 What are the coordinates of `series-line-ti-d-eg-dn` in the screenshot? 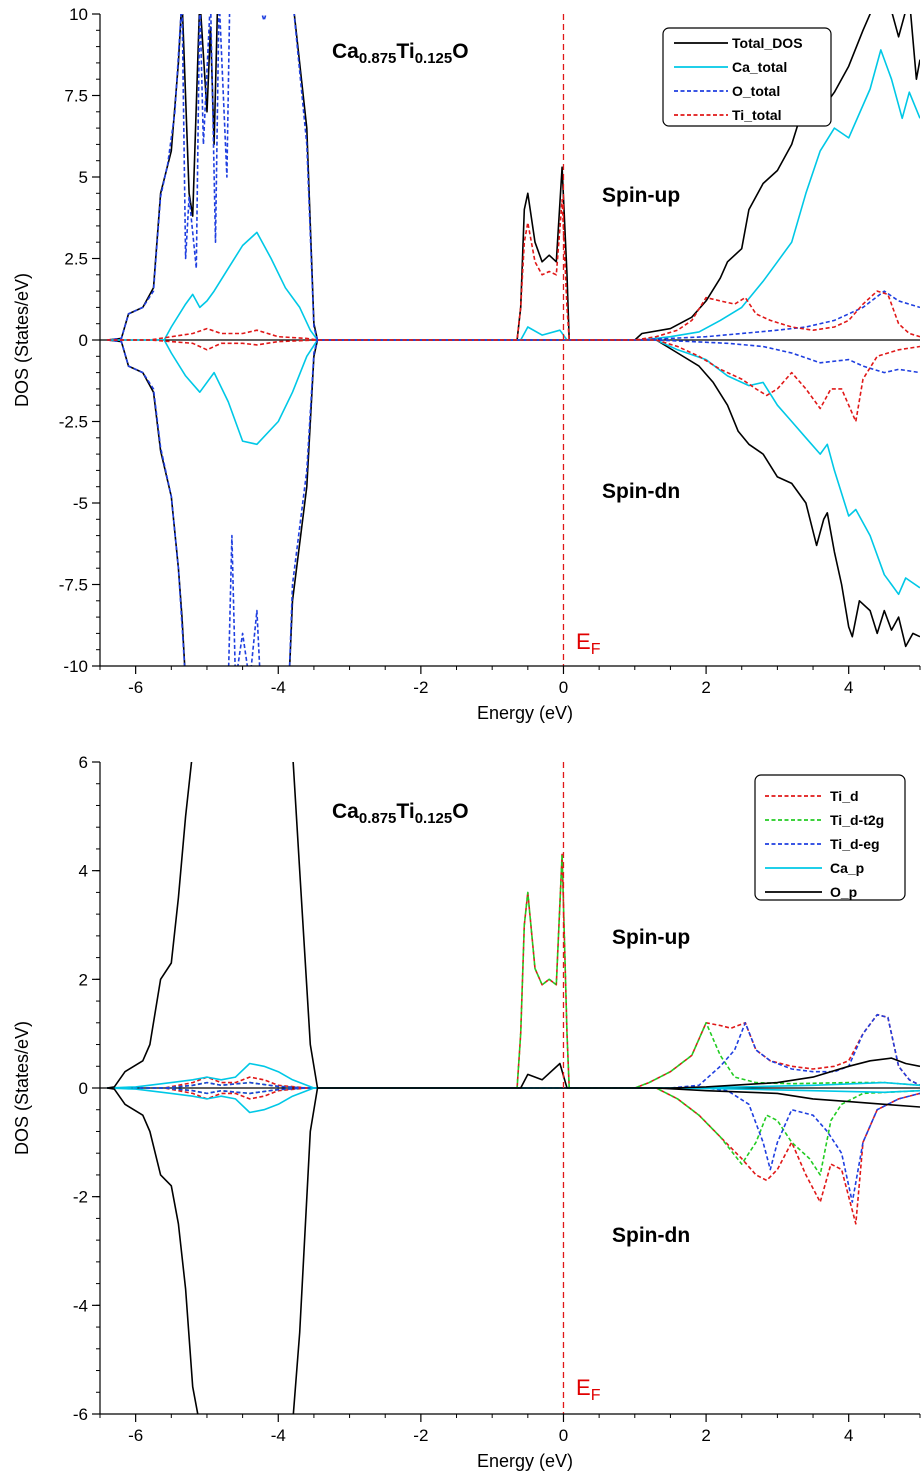 It's located at (513, 1145).